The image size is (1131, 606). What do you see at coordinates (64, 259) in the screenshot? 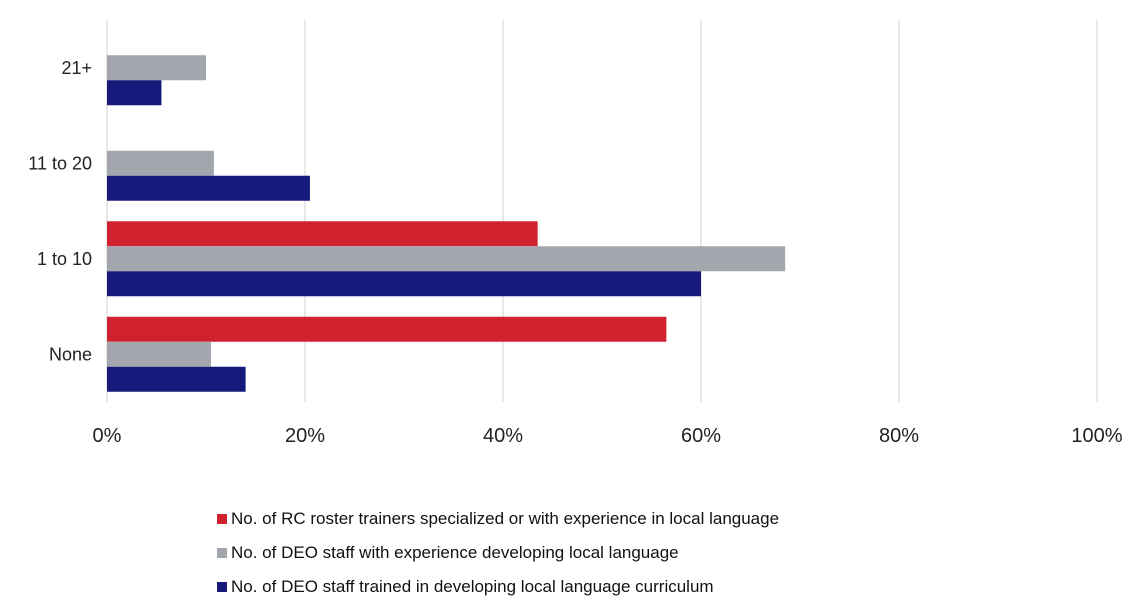
I see `category-label: 1 to 10` at bounding box center [64, 259].